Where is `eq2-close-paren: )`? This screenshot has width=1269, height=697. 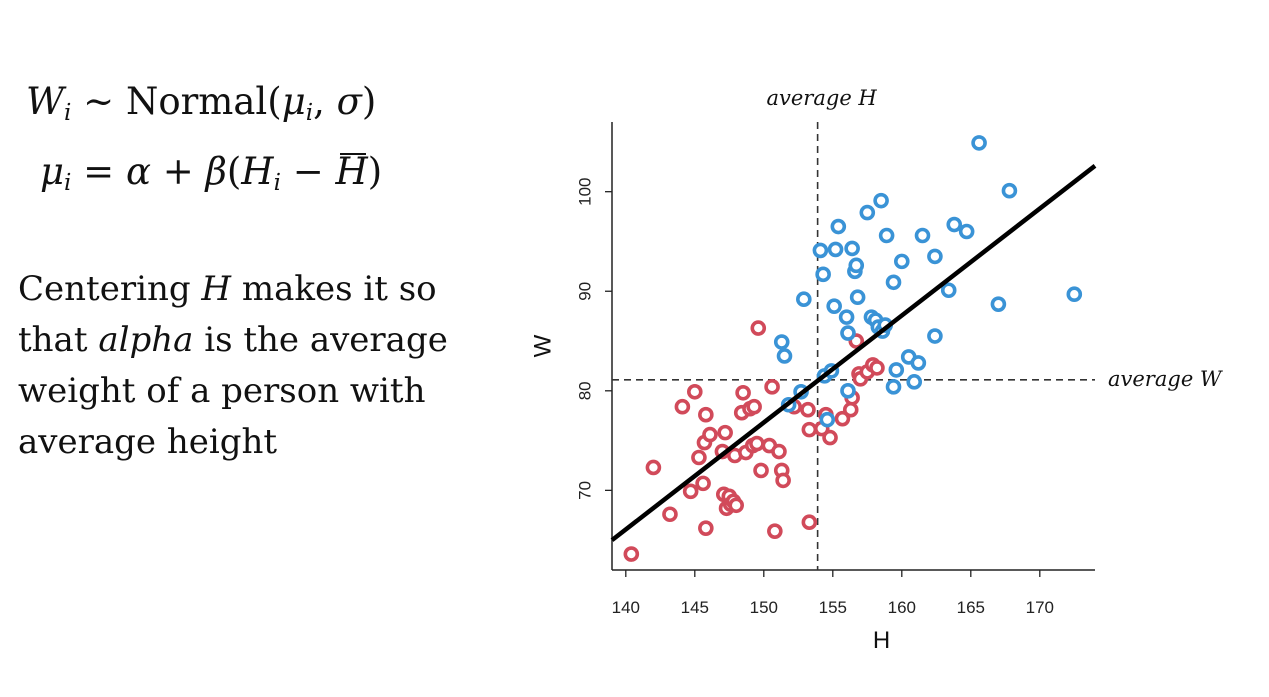 eq2-close-paren: ) is located at coordinates (375, 171).